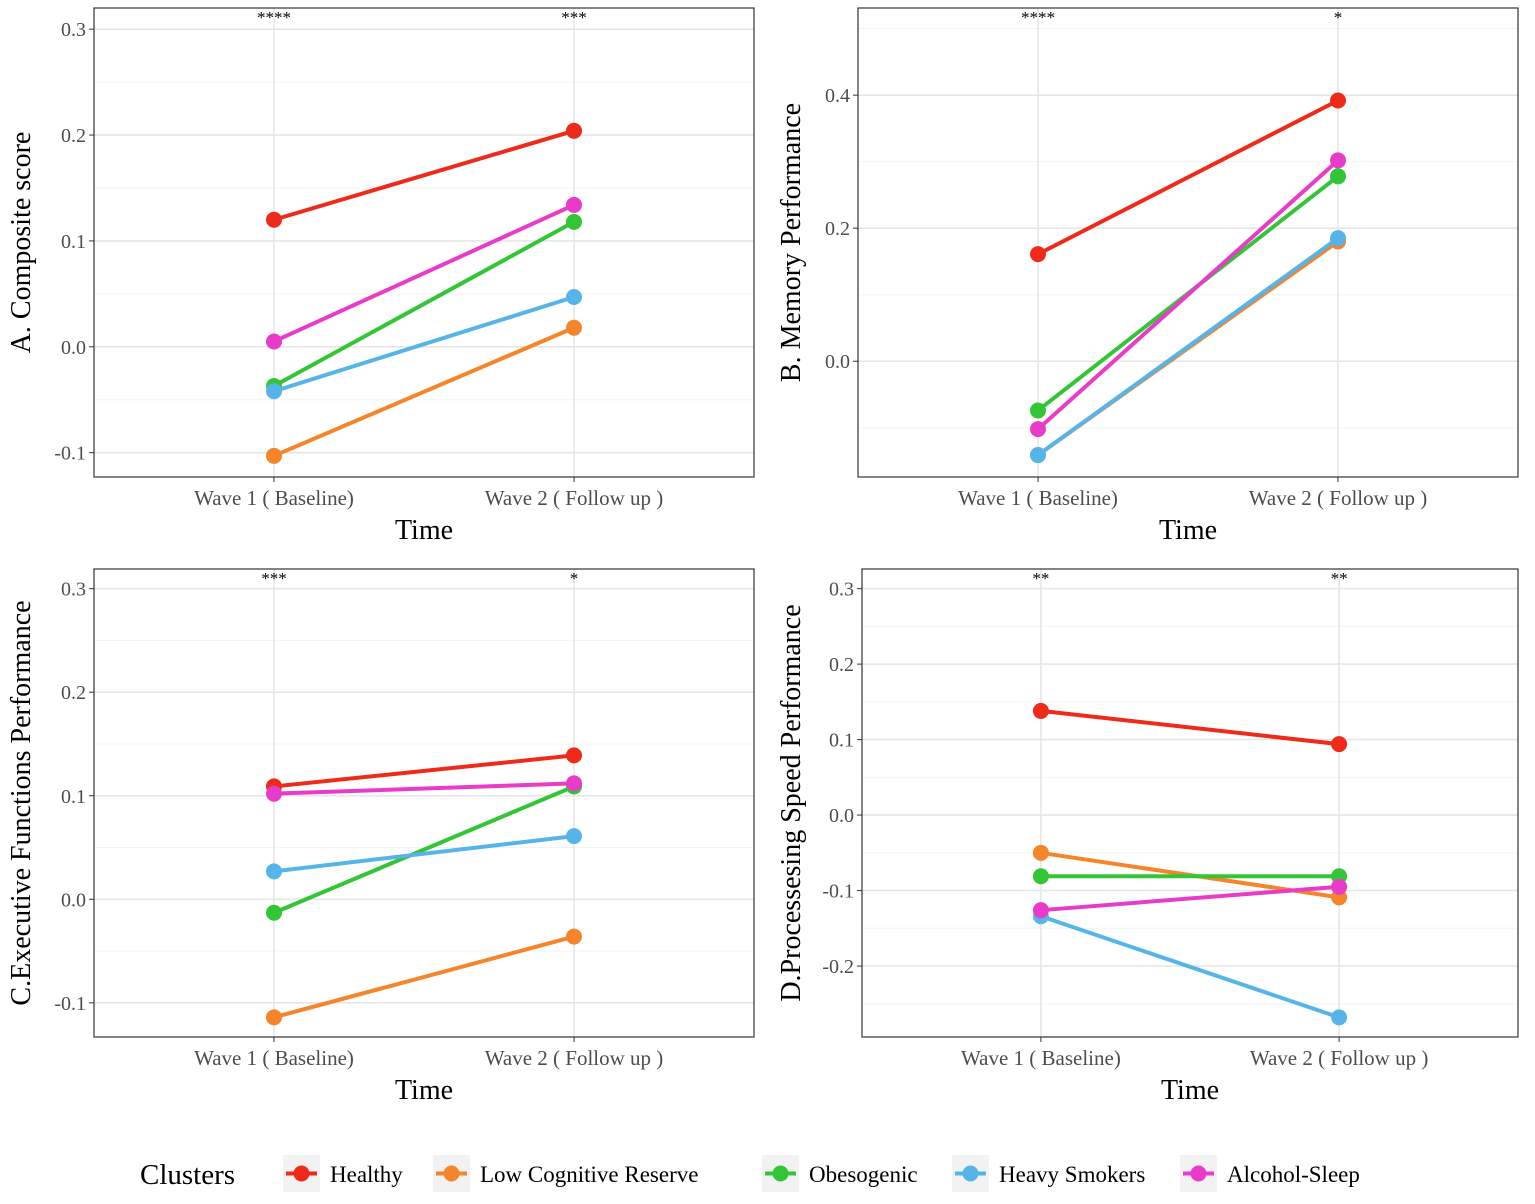 The height and width of the screenshot is (1204, 1535). Describe the element at coordinates (589, 1174) in the screenshot. I see `legend-label: Low Cognitive Reserve` at that location.